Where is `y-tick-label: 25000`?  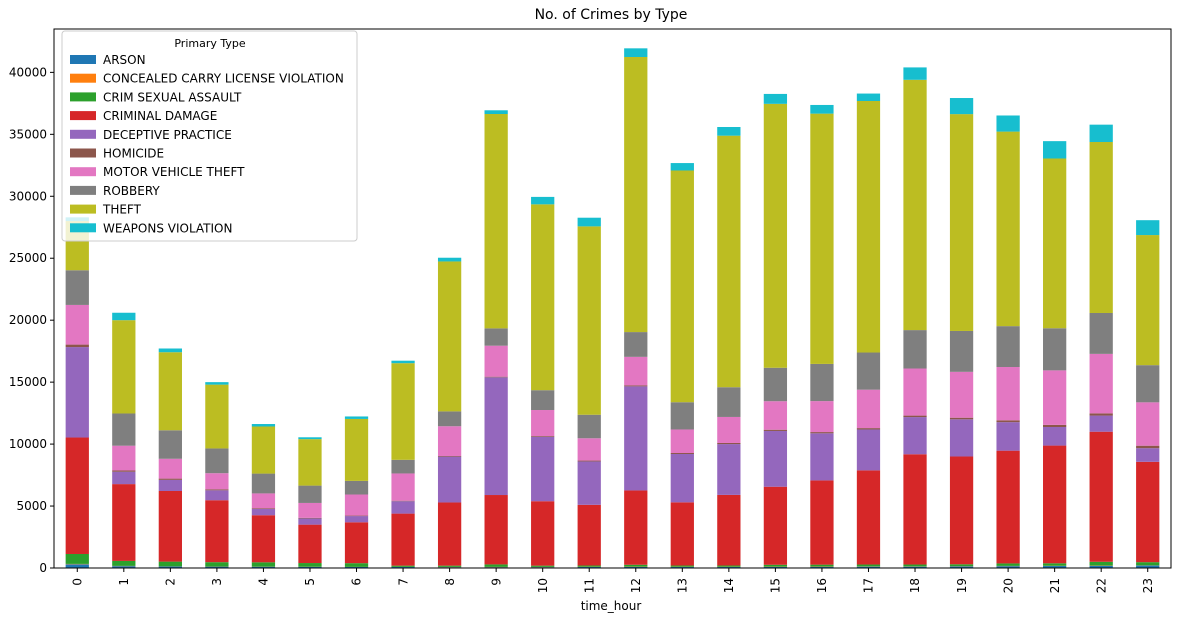
y-tick-label: 25000 is located at coordinates (28, 258).